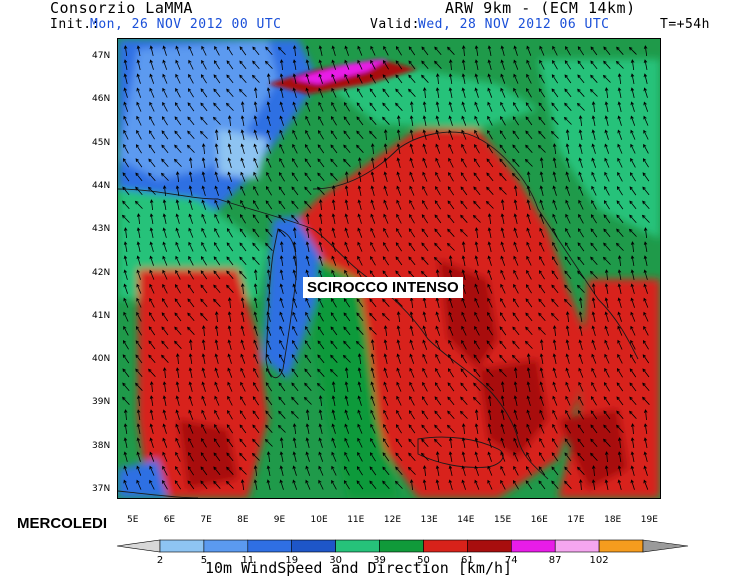 The height and width of the screenshot is (580, 751). What do you see at coordinates (101, 229) in the screenshot?
I see `latitude-label: 43N` at bounding box center [101, 229].